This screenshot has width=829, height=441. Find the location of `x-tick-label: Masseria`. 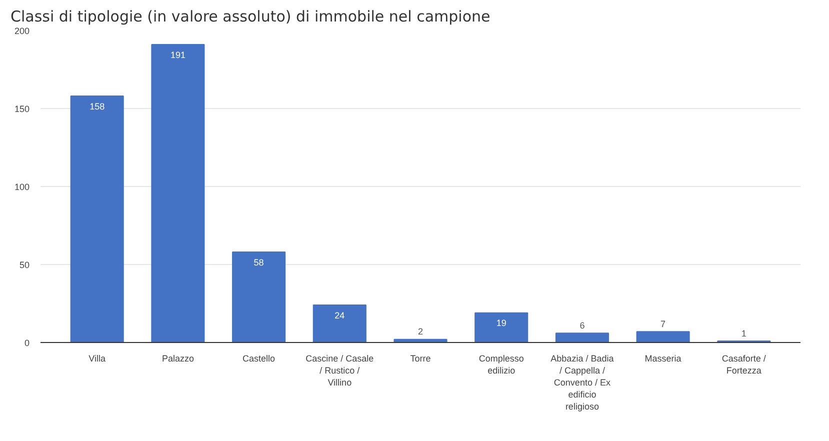

x-tick-label: Masseria is located at coordinates (663, 359).